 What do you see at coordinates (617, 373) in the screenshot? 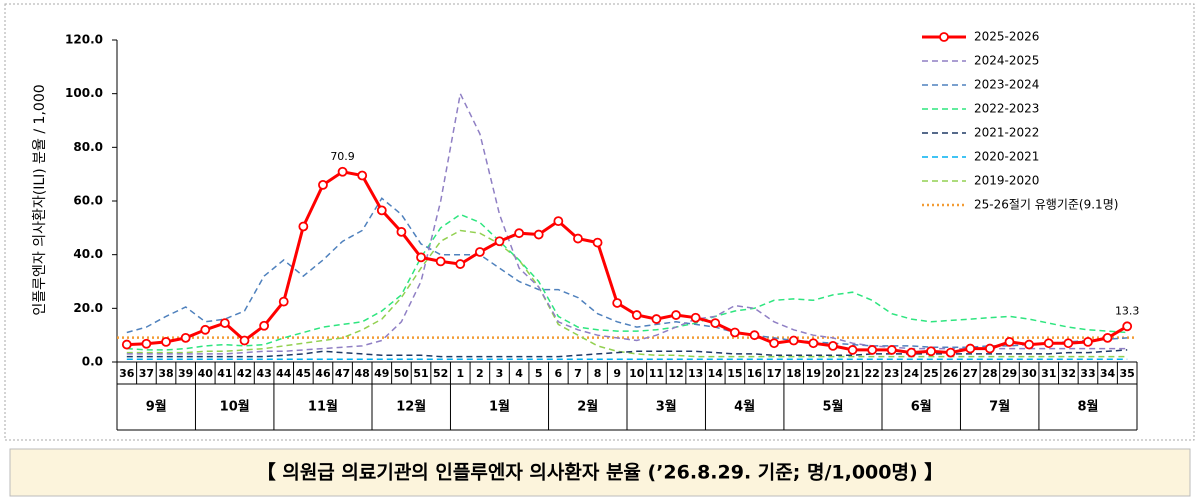
I see `x-tick-label: 9` at bounding box center [617, 373].